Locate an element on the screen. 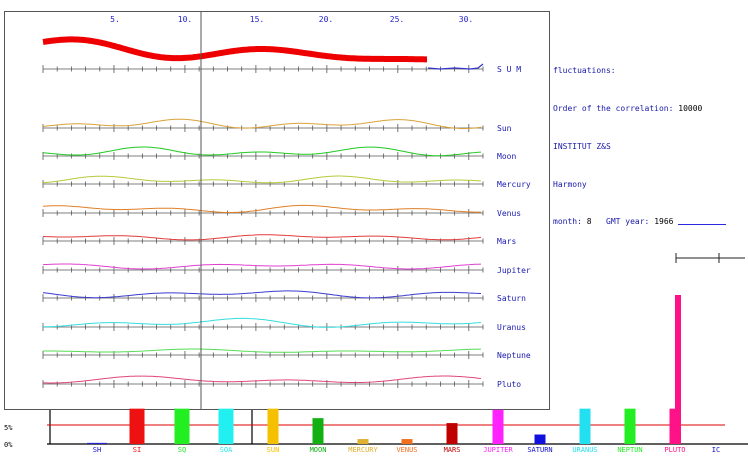 The width and height of the screenshot is (748, 469). sum-curve is located at coordinates (235, 49).